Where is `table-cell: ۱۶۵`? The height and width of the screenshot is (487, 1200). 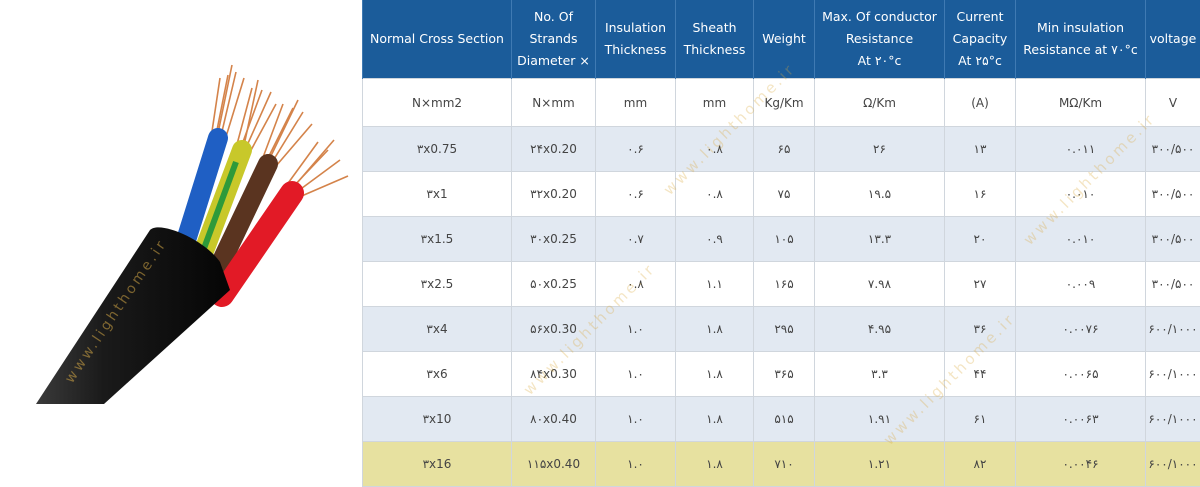 table-cell: ۱۶۵ is located at coordinates (784, 284).